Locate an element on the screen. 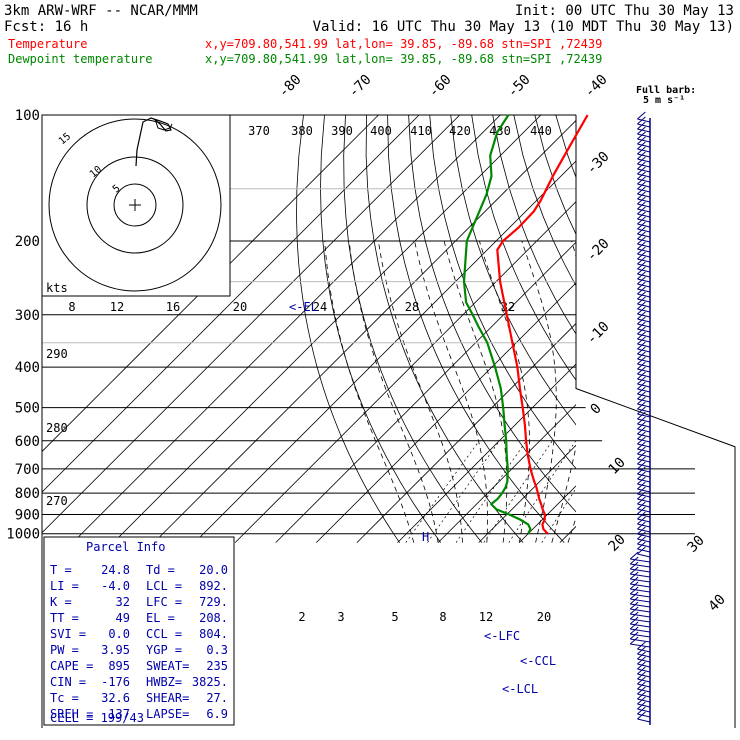 This screenshot has height=740, width=740. parcel-key: TT = is located at coordinates (64, 618).